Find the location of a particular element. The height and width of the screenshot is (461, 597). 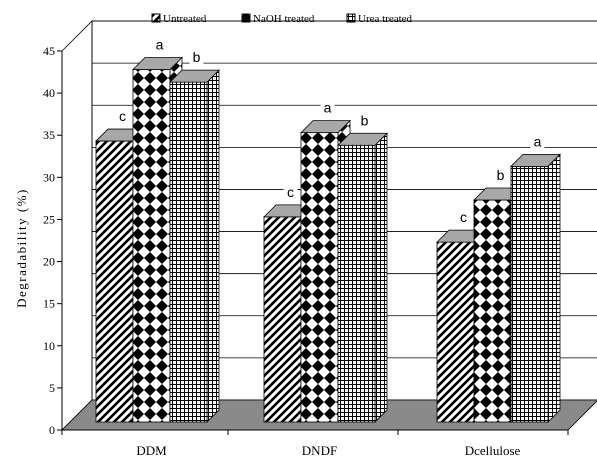

x-tick-label: DDM is located at coordinates (151, 450).